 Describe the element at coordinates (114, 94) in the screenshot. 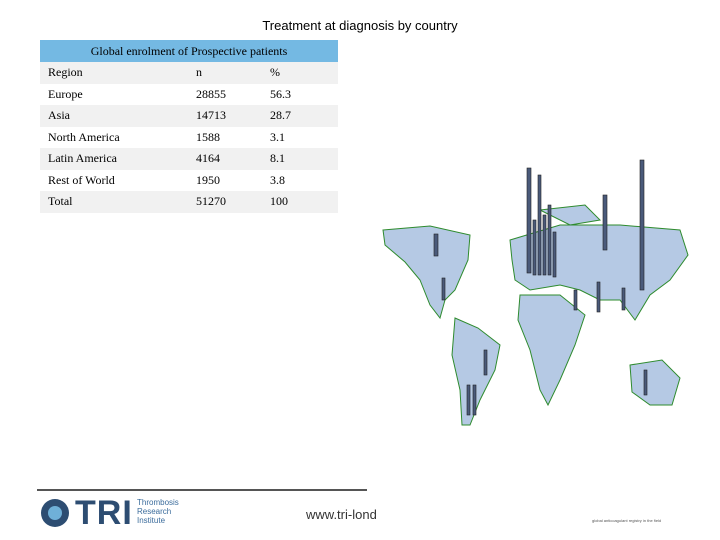

I see `table-cell: Europe` at that location.